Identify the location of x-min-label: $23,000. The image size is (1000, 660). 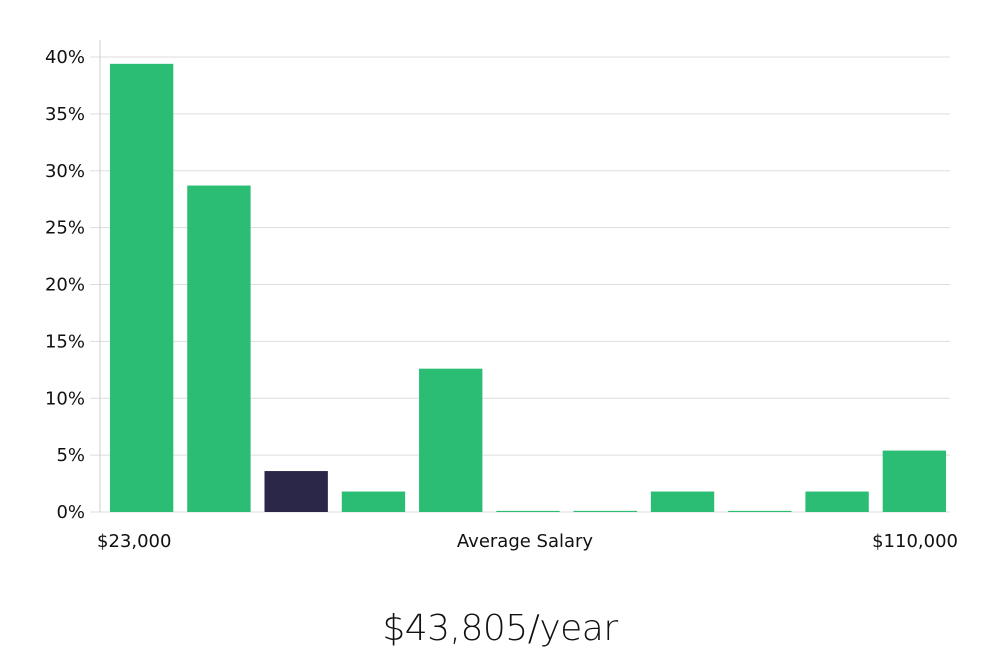
(134, 541).